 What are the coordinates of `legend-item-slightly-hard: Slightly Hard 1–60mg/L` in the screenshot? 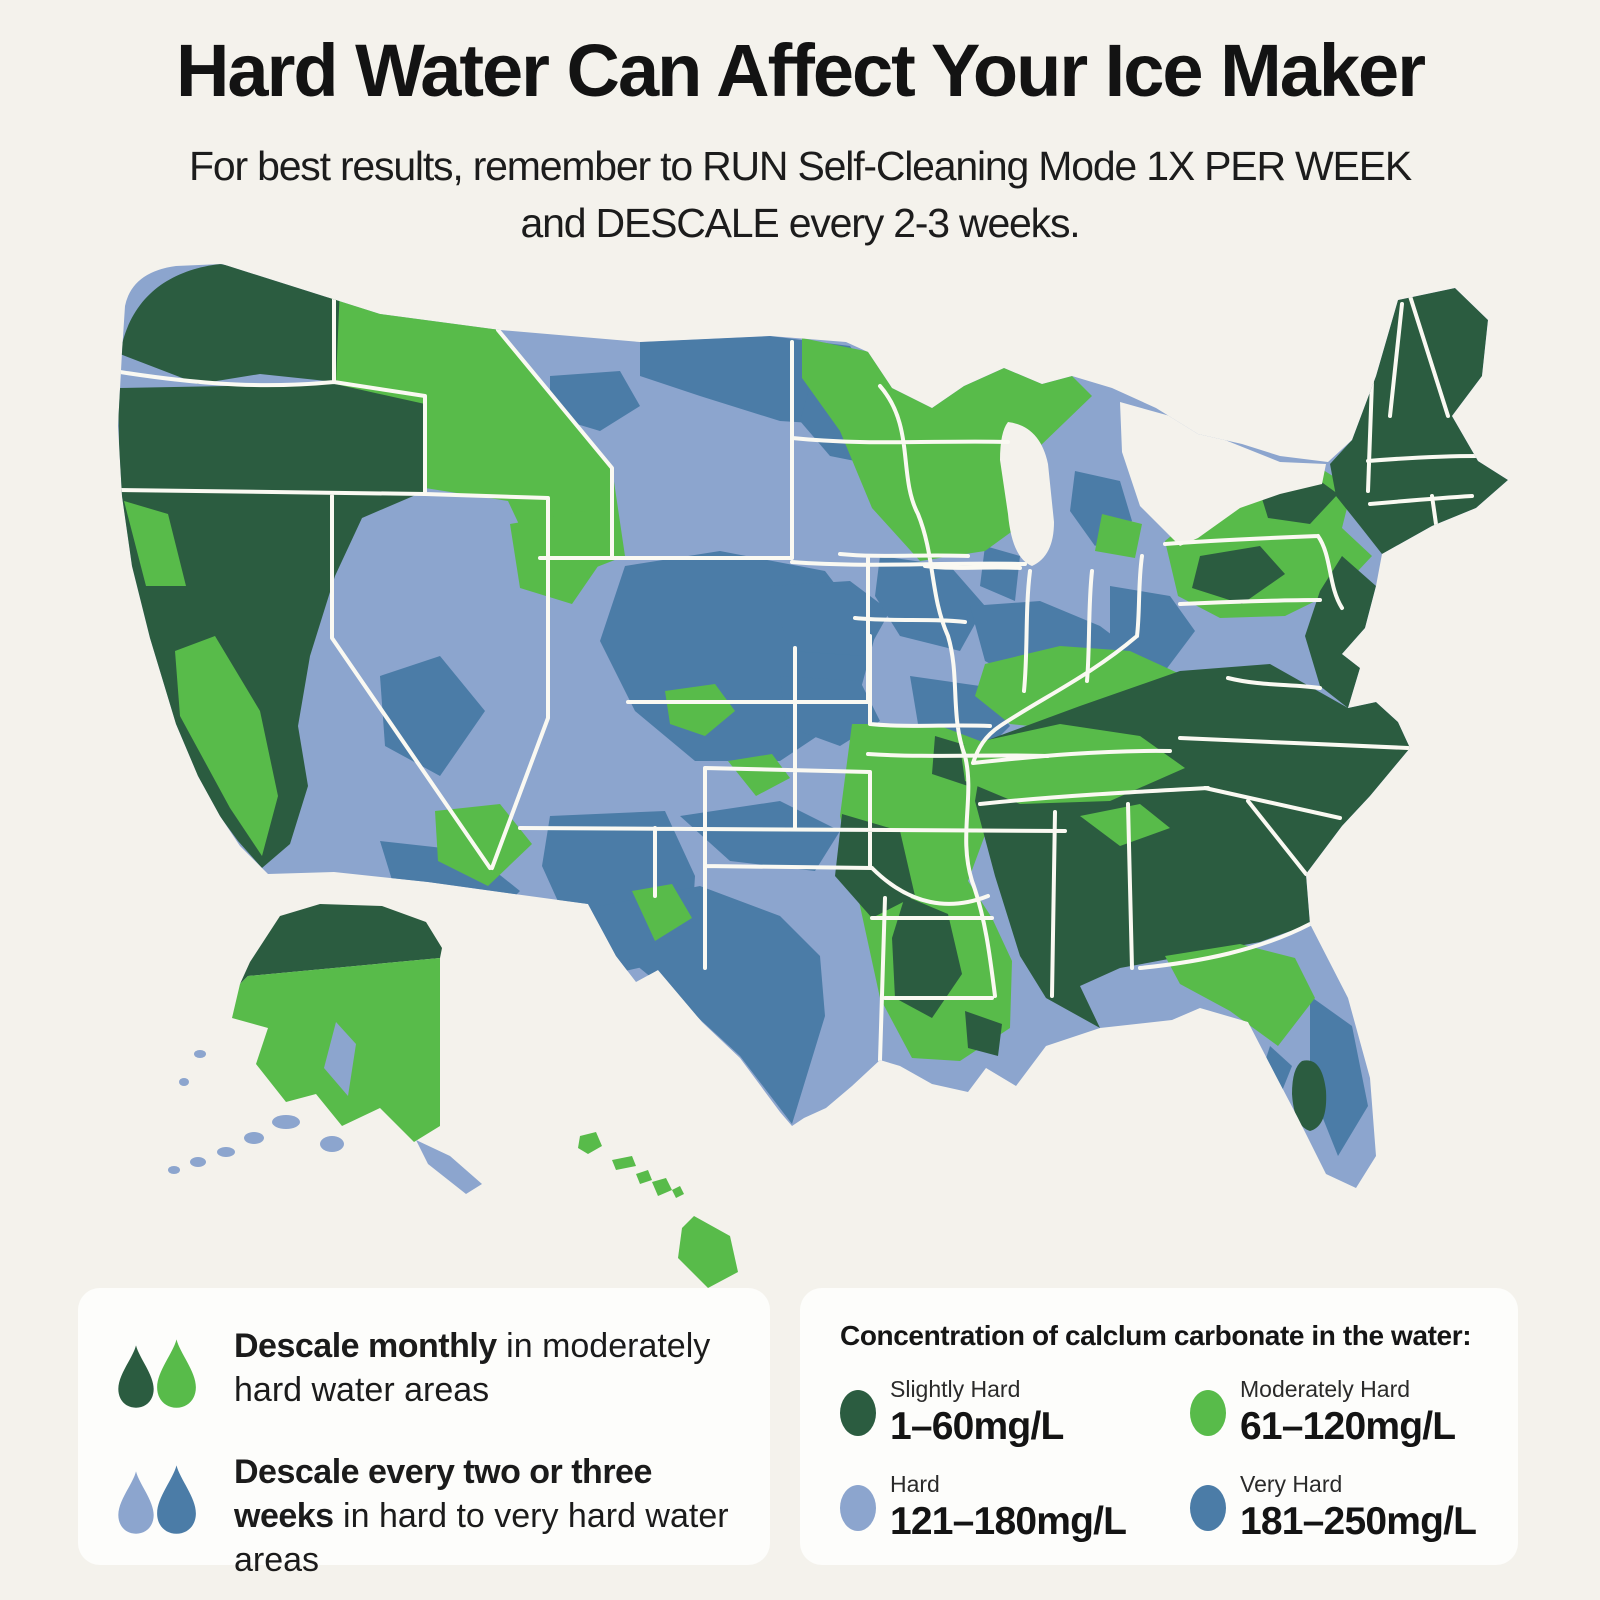 It's located at (1015, 1412).